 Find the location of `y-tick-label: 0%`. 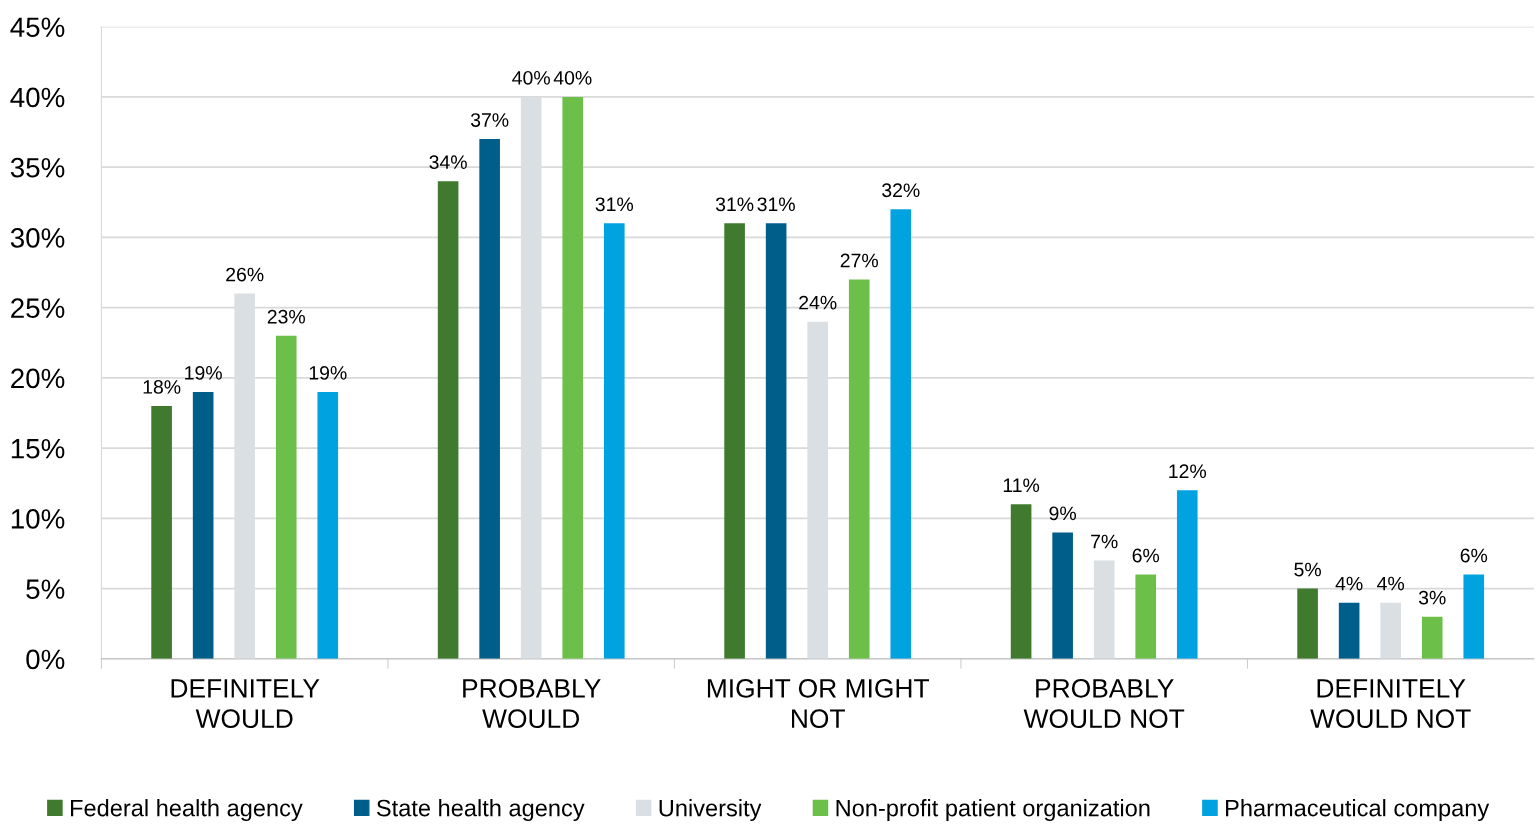

y-tick-label: 0% is located at coordinates (45, 659).